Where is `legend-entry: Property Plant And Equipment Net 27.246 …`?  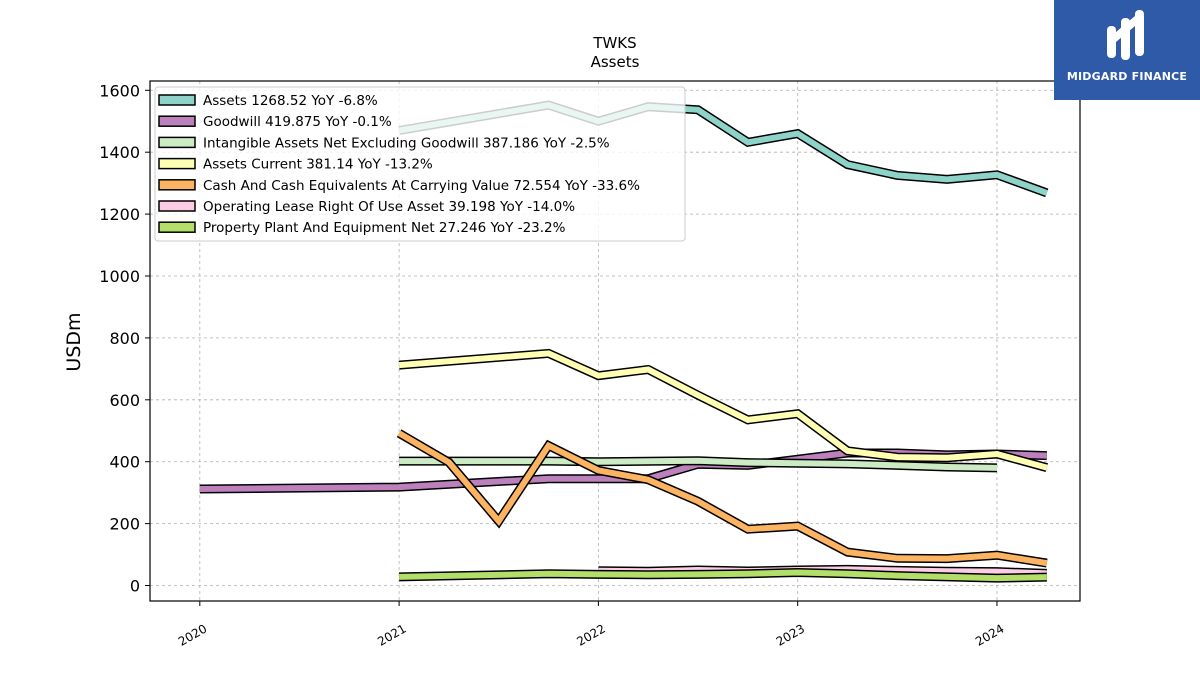 legend-entry: Property Plant And Equipment Net 27.246 … is located at coordinates (384, 228).